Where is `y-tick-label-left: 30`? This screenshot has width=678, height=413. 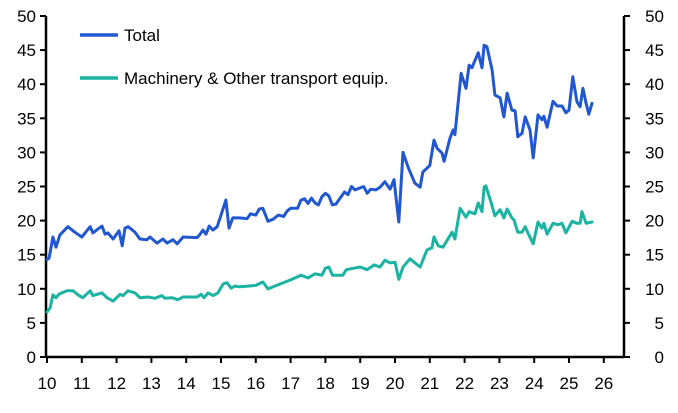
y-tick-label-left: 30 is located at coordinates (26, 152).